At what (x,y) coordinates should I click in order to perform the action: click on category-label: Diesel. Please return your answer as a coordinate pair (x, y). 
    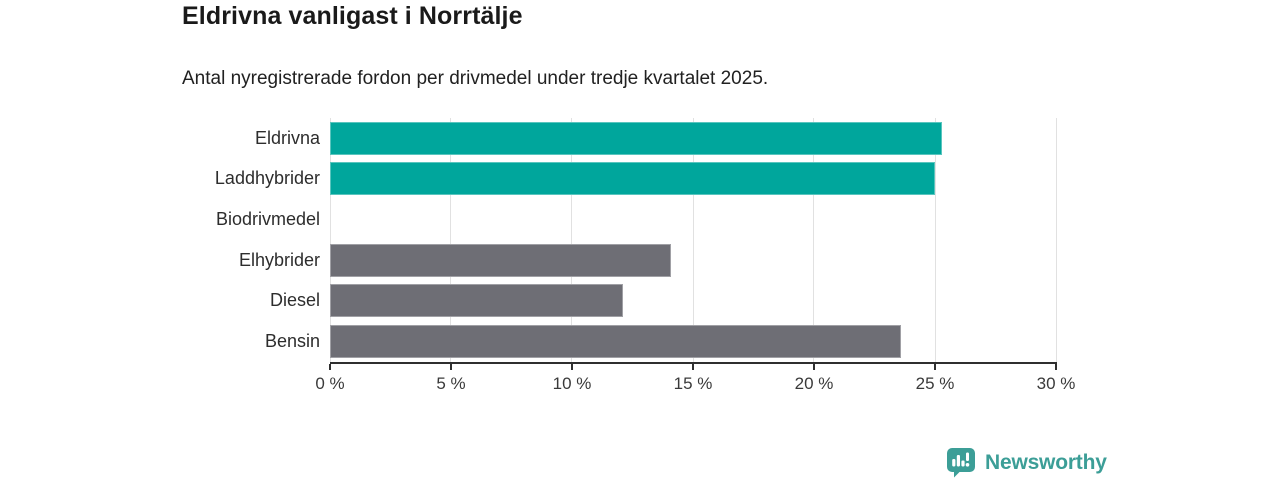
    Looking at the image, I should click on (294, 300).